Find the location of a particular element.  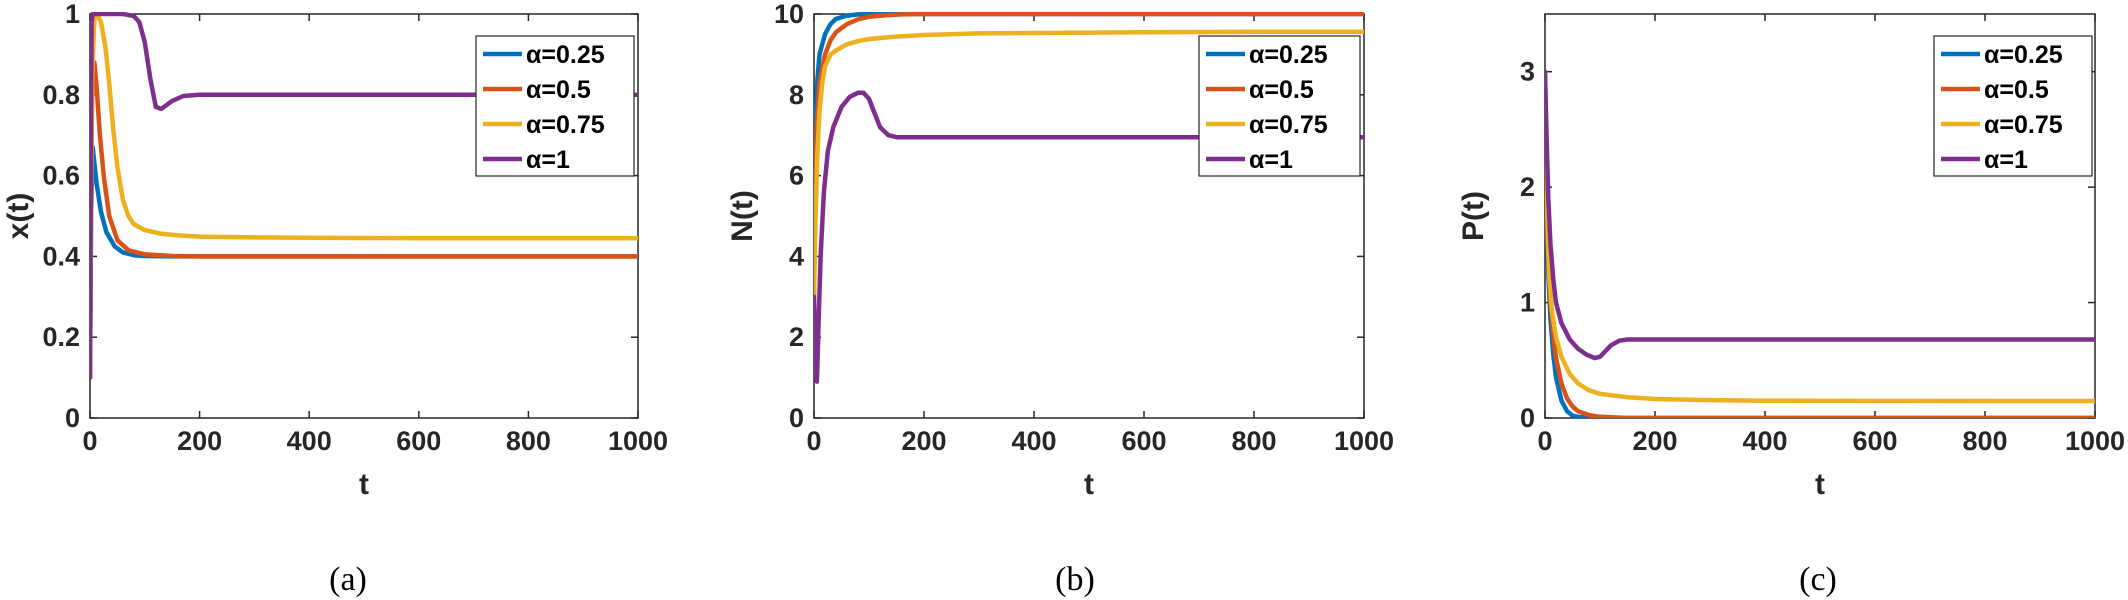

y-tick-label: 6 is located at coordinates (796, 176).